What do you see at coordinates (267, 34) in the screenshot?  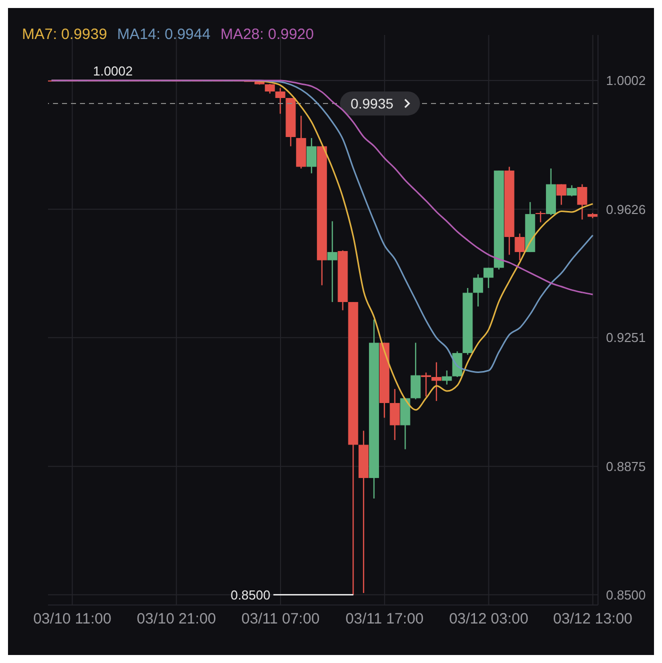 I see `text: MA28: 0.9920` at bounding box center [267, 34].